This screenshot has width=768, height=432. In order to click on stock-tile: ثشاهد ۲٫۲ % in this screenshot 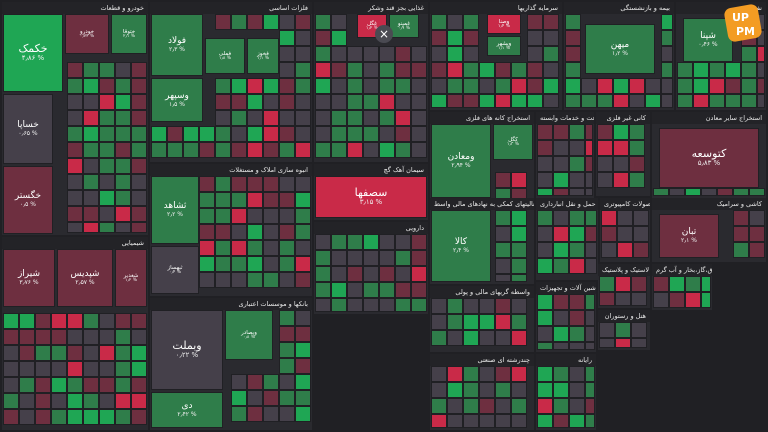, I will do `click(175, 210)`.